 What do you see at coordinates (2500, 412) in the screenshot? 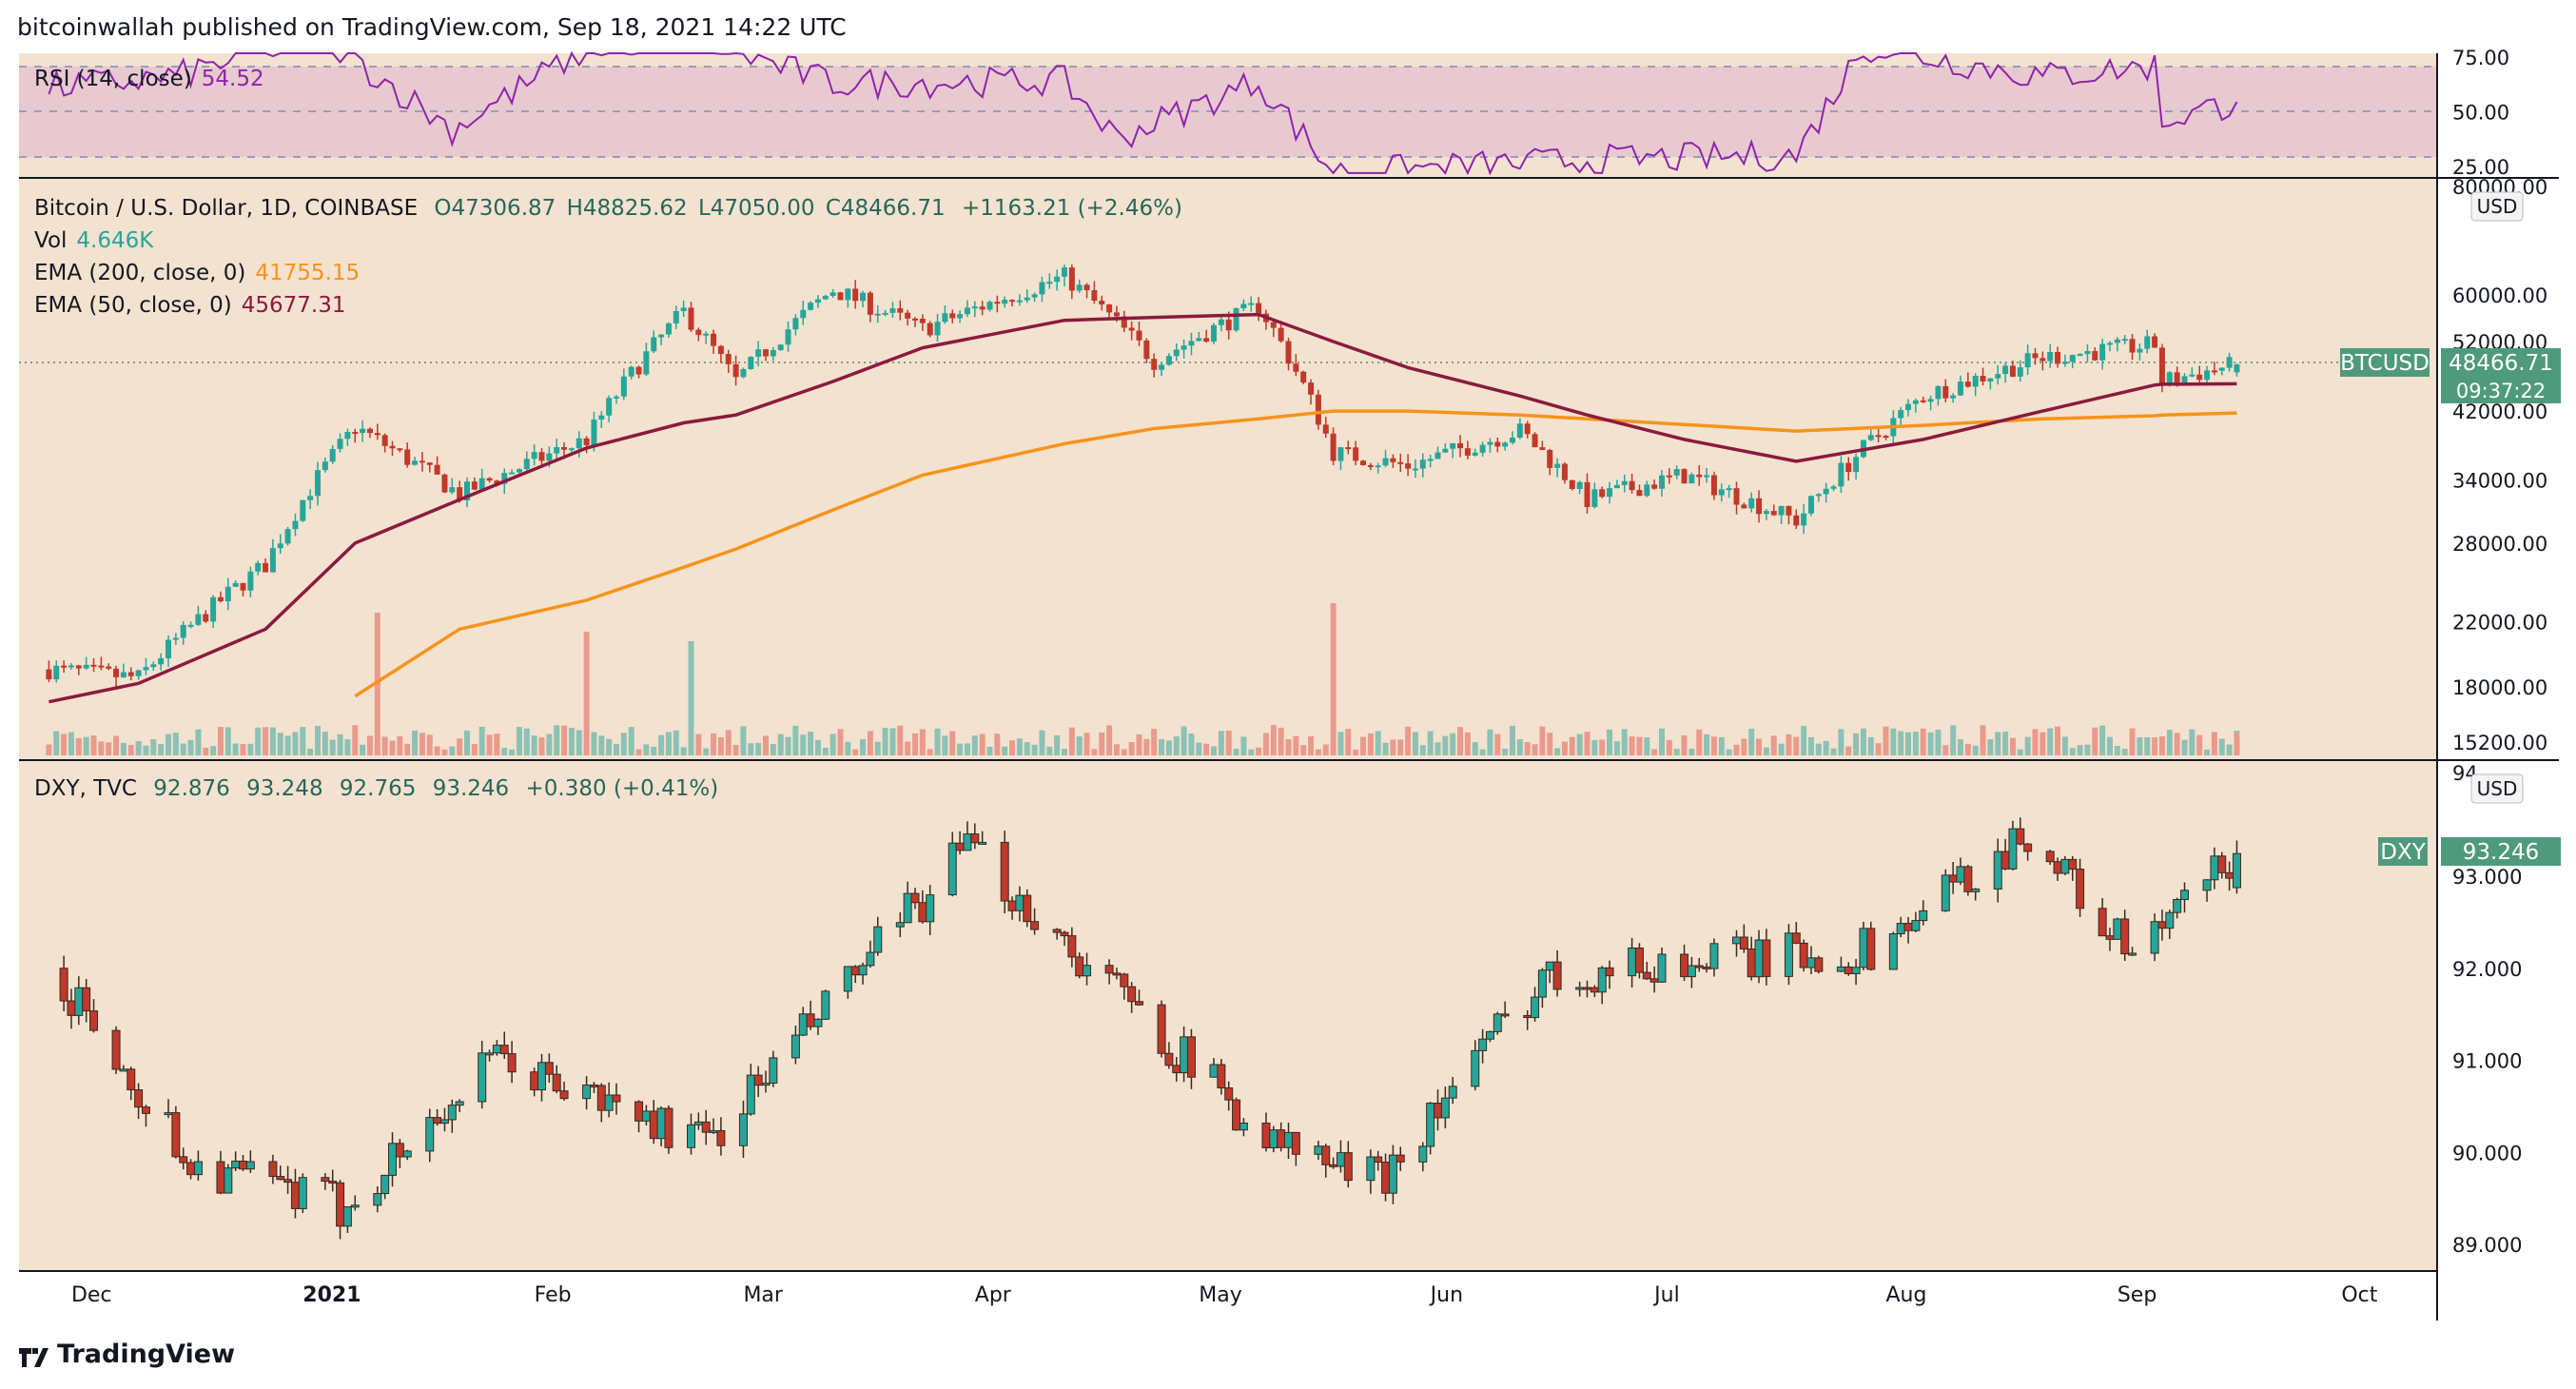
I see `btc-tick-label: 42000.00` at bounding box center [2500, 412].